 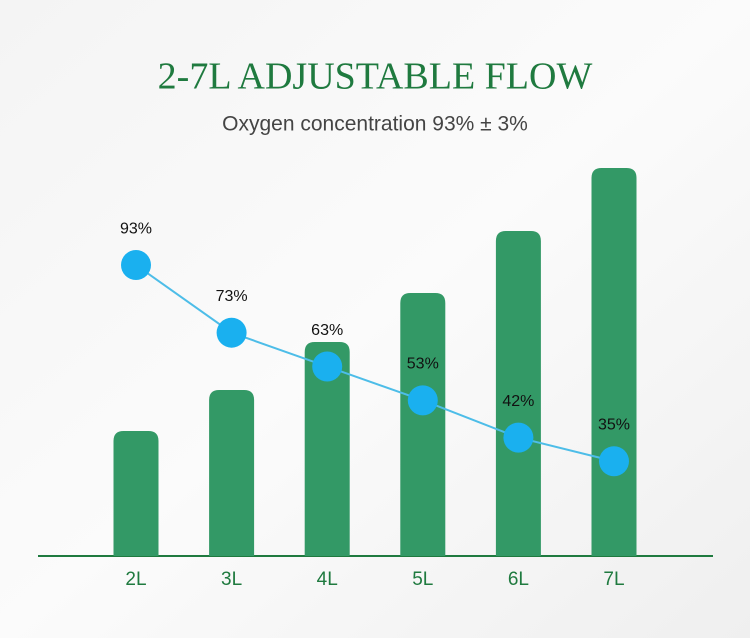 What do you see at coordinates (518, 401) in the screenshot?
I see `value-label: 42%` at bounding box center [518, 401].